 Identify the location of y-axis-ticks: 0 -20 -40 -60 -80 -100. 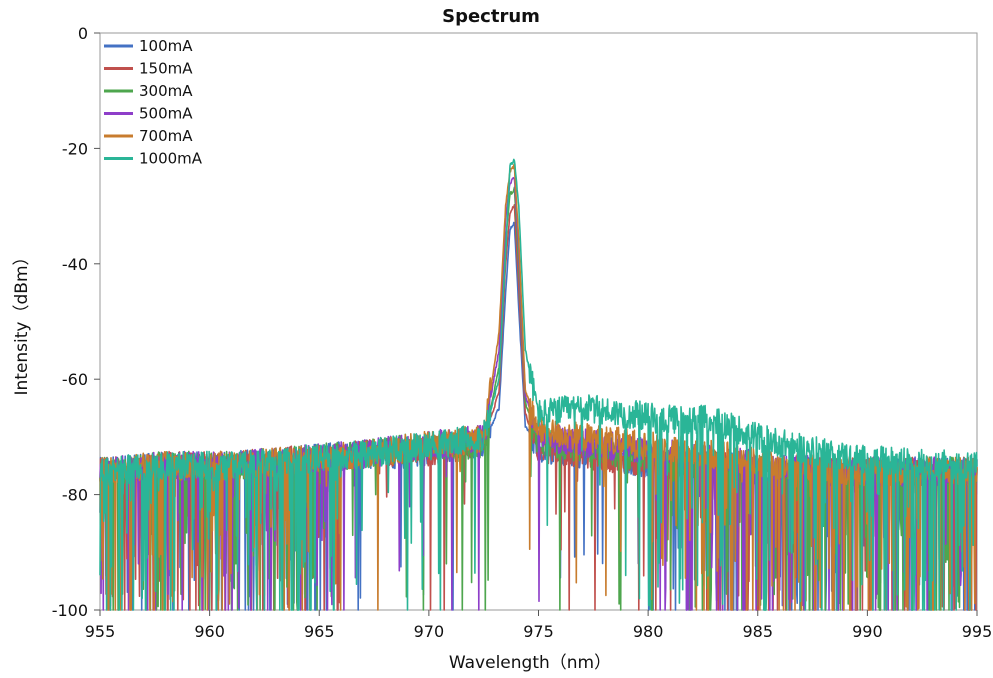
(76, 322).